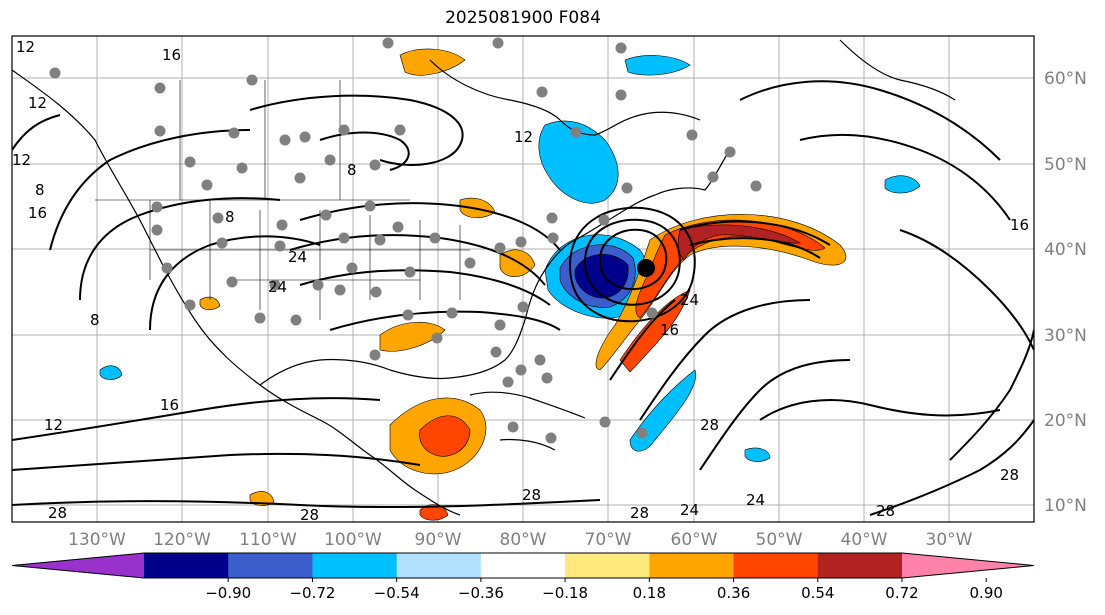  I want to click on plot-title: 2025081900 F084, so click(523, 18).